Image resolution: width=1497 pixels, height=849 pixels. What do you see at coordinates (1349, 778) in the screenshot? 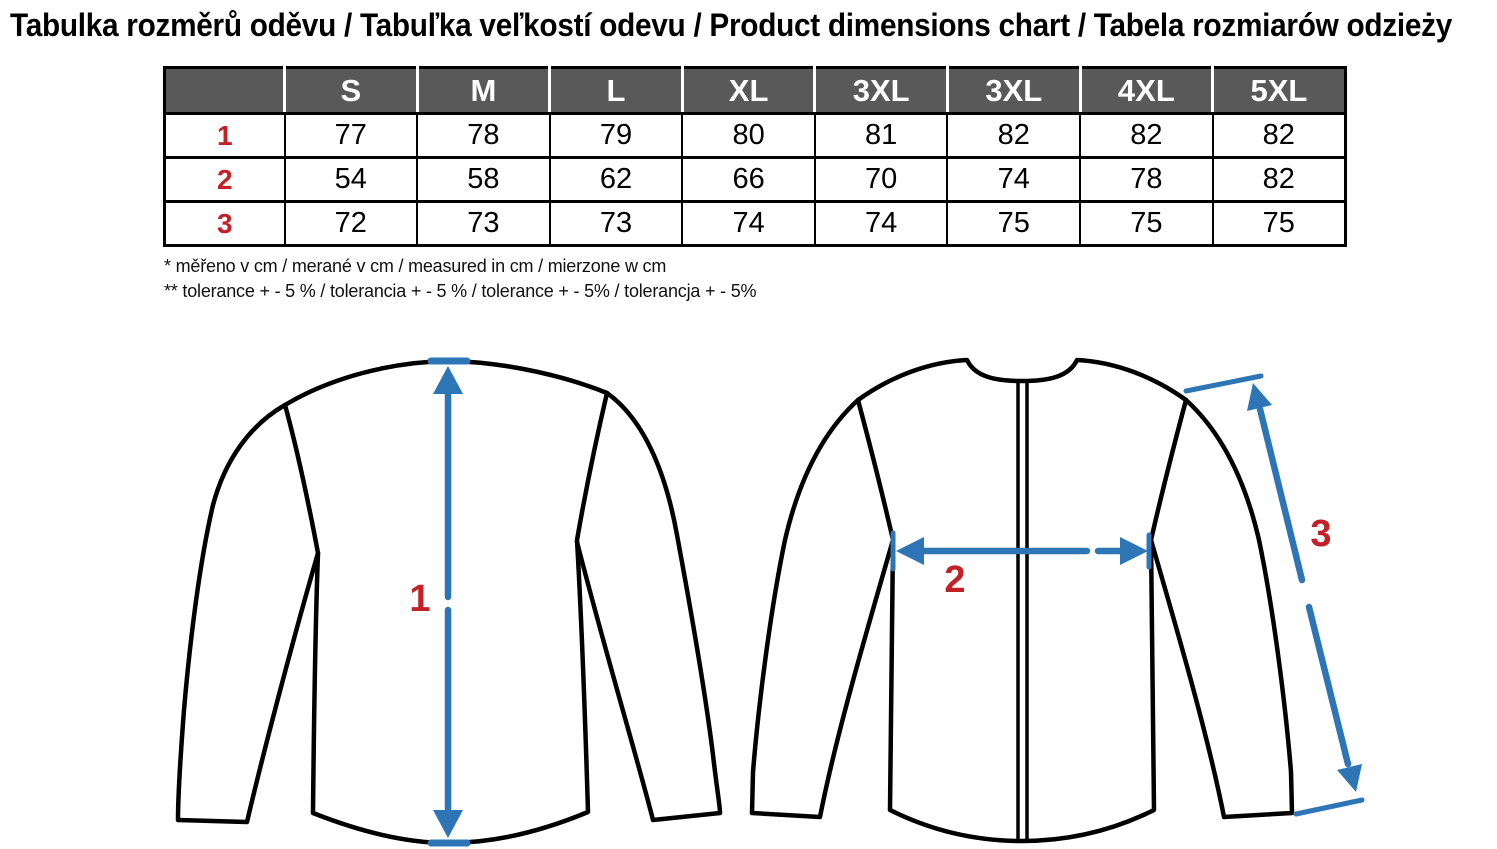
I see `arrowhead-lower-icon` at bounding box center [1349, 778].